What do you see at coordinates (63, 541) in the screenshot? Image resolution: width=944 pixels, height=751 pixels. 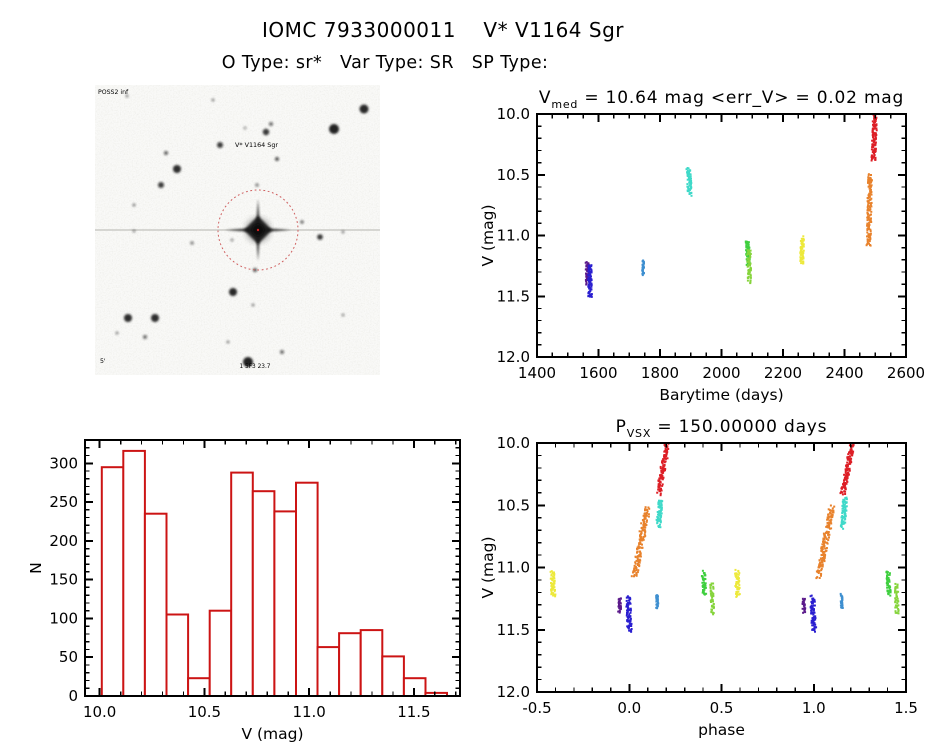 I see `y-tick-label: 200` at bounding box center [63, 541].